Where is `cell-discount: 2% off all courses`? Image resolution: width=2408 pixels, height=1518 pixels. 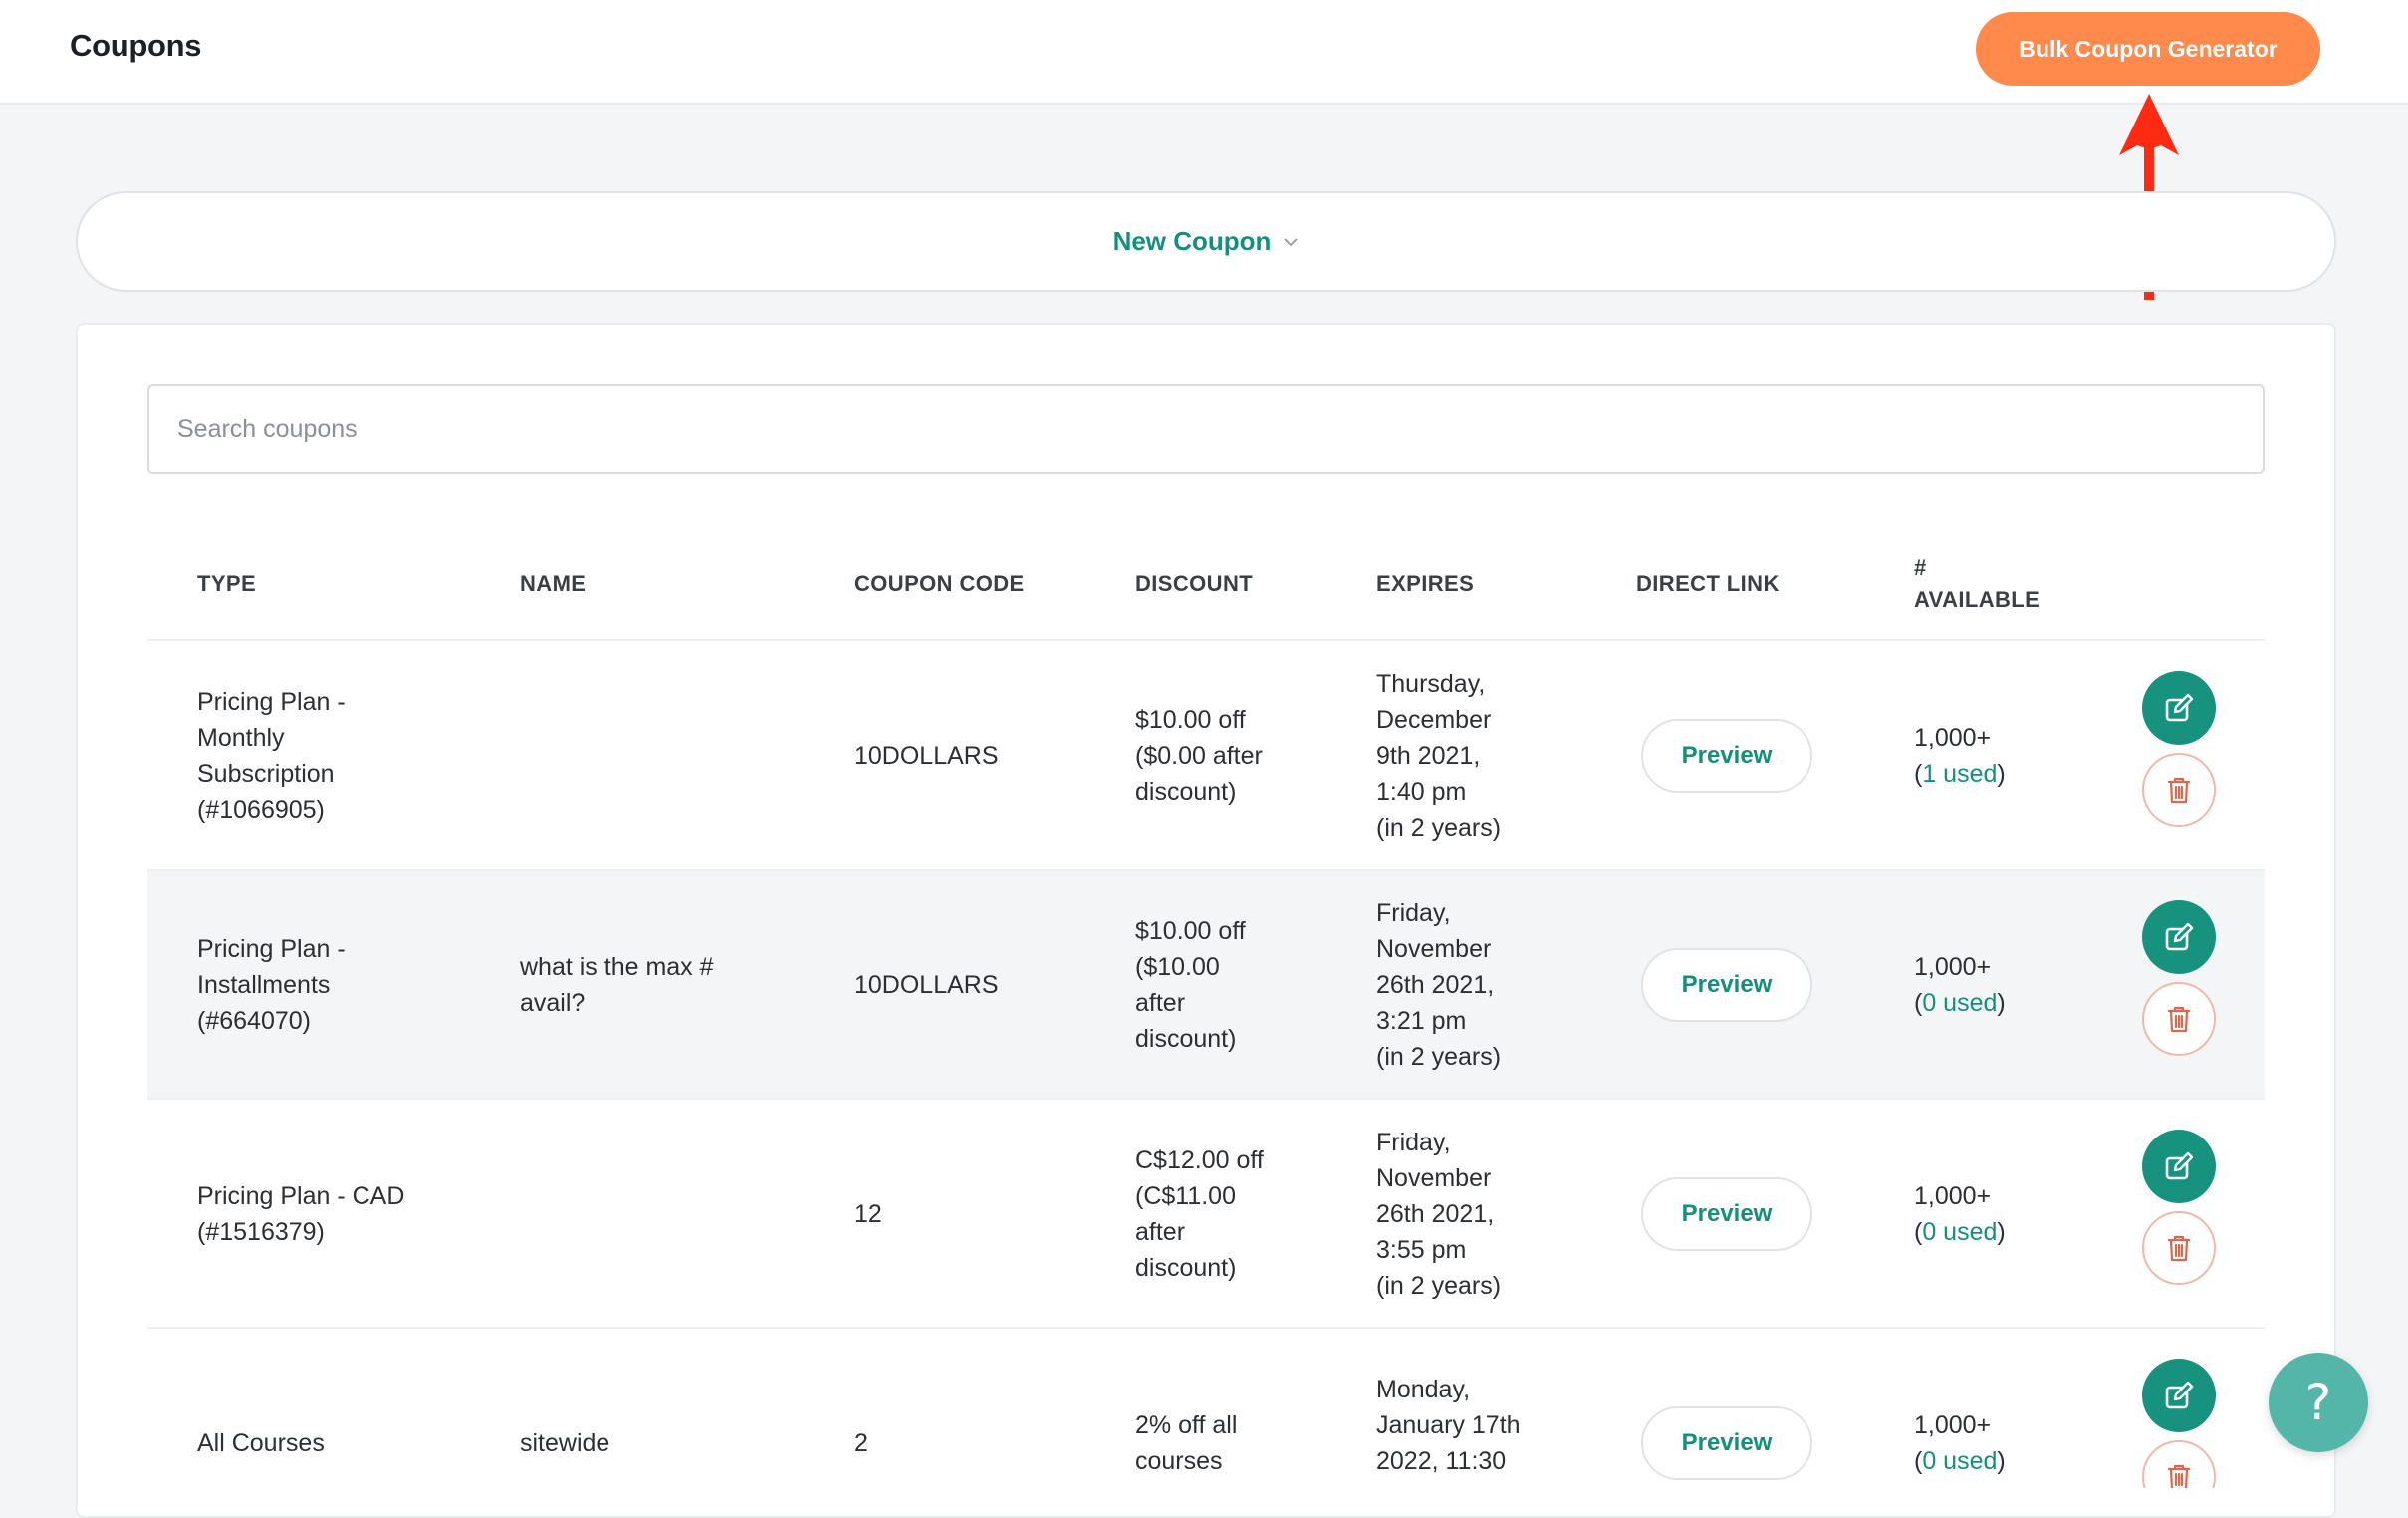 cell-discount: 2% off all courses is located at coordinates (1186, 1408).